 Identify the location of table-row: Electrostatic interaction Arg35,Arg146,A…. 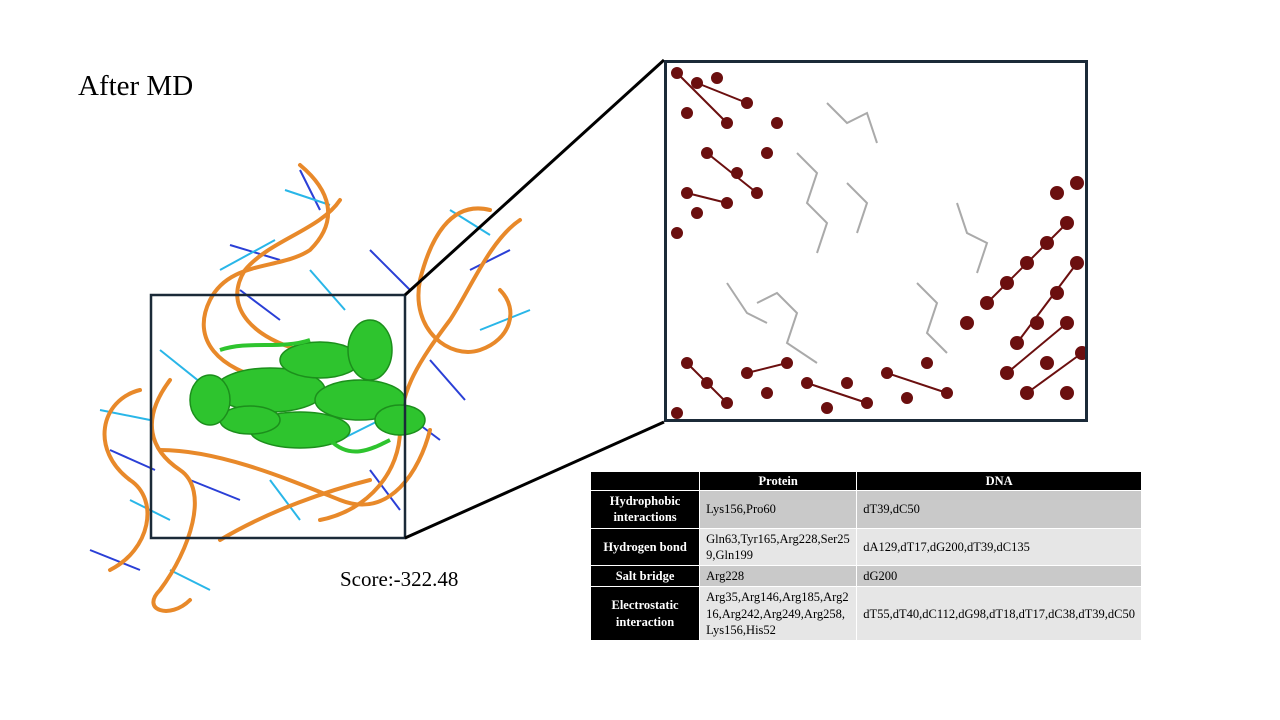
(865, 613).